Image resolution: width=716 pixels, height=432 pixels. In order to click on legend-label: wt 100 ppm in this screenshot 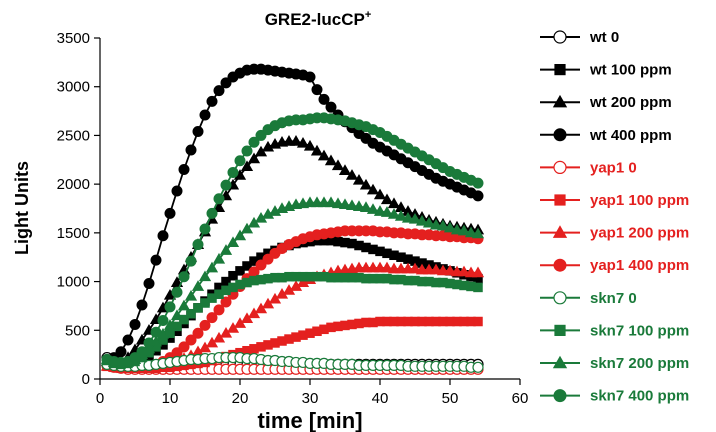, I will do `click(630, 70)`.